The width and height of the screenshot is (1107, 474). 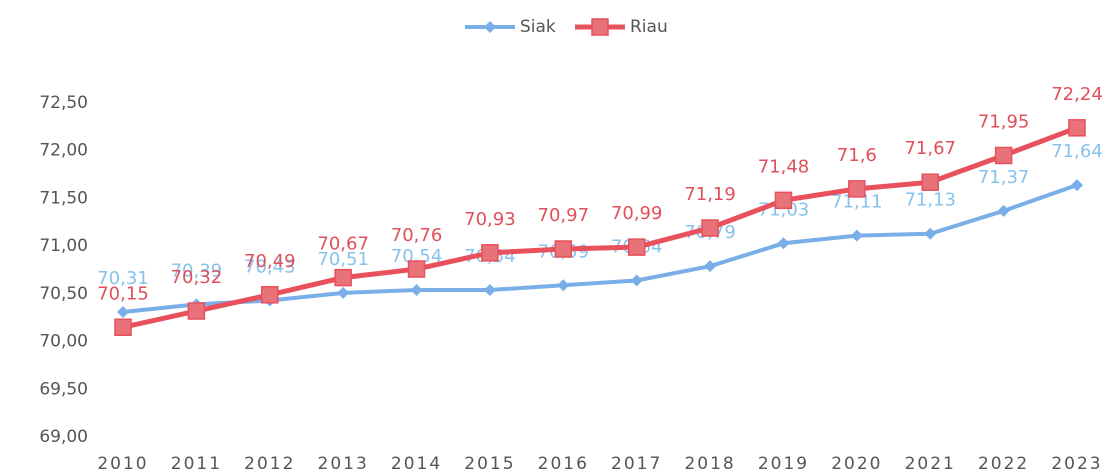 What do you see at coordinates (343, 464) in the screenshot?
I see `x-tick-label: 2013` at bounding box center [343, 464].